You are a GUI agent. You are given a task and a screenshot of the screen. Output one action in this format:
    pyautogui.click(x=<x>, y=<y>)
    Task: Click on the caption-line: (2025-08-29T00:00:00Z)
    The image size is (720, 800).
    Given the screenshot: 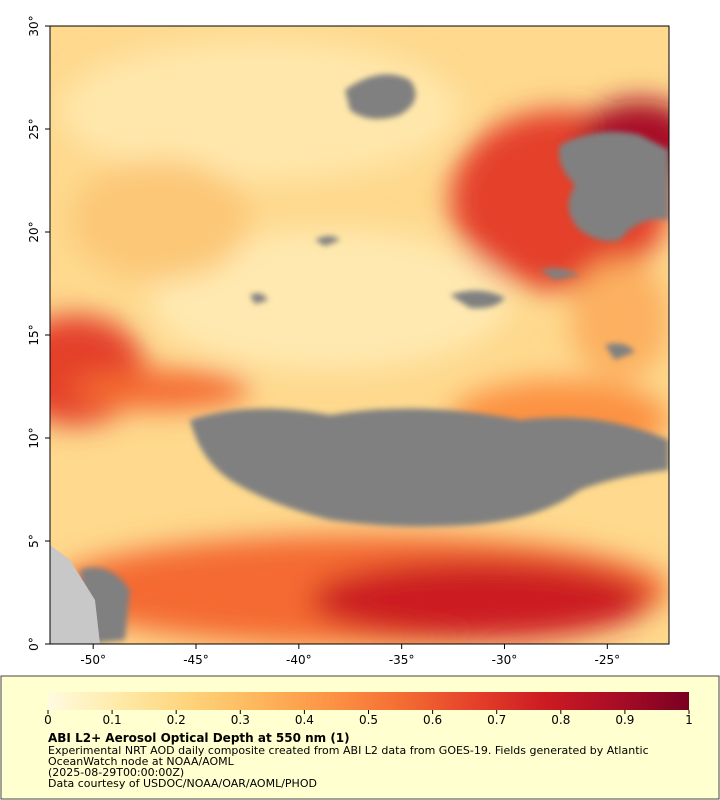 What is the action you would take?
    pyautogui.click(x=116, y=772)
    